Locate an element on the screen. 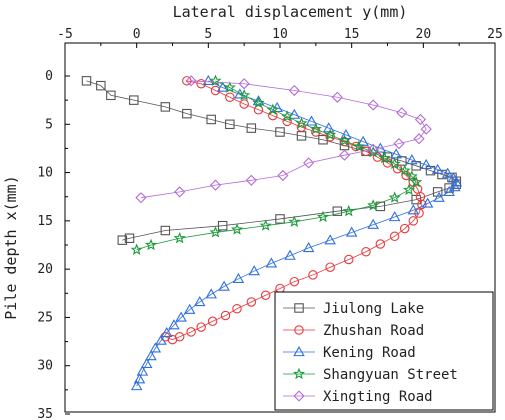 This screenshot has width=505, height=420. x-tick-label: 10 is located at coordinates (280, 34).